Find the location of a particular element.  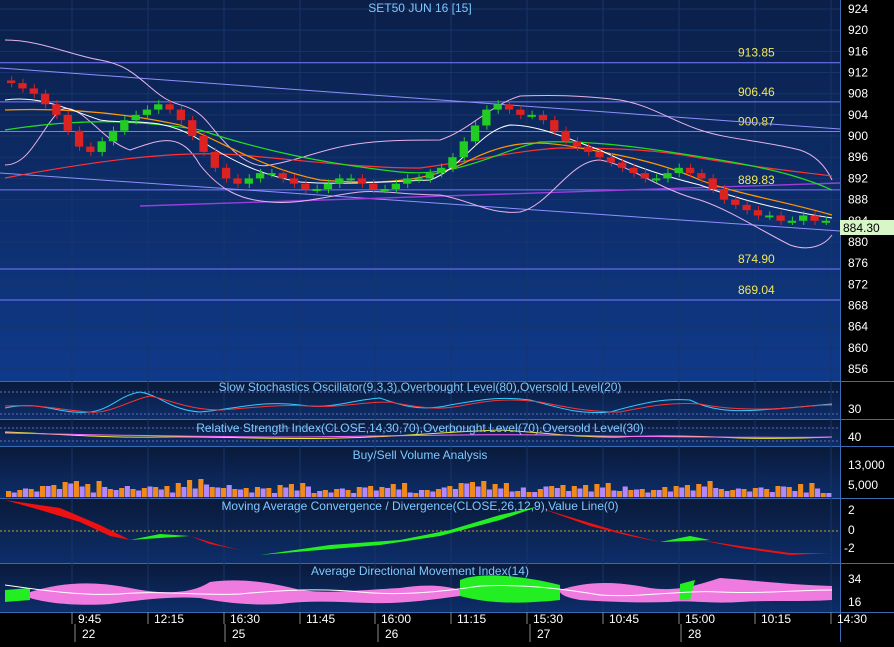

level-line-label: 913.85 is located at coordinates (756, 53).